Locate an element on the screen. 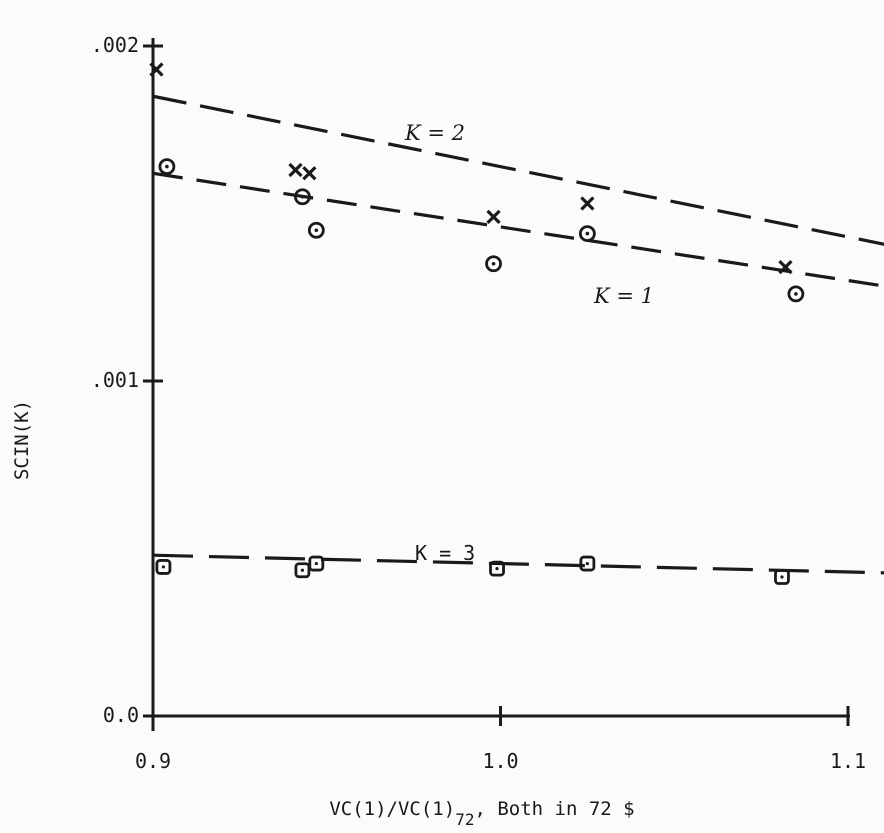  x-axis-label-subscript: 72 is located at coordinates (464, 819).